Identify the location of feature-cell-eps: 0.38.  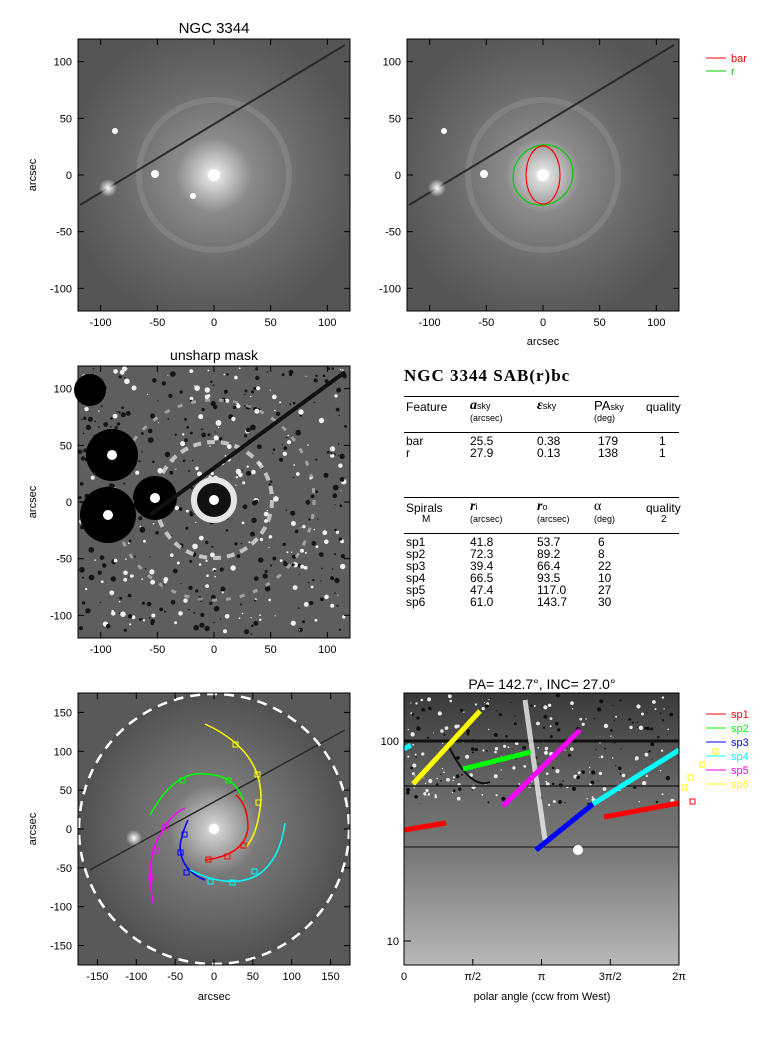
(549, 441).